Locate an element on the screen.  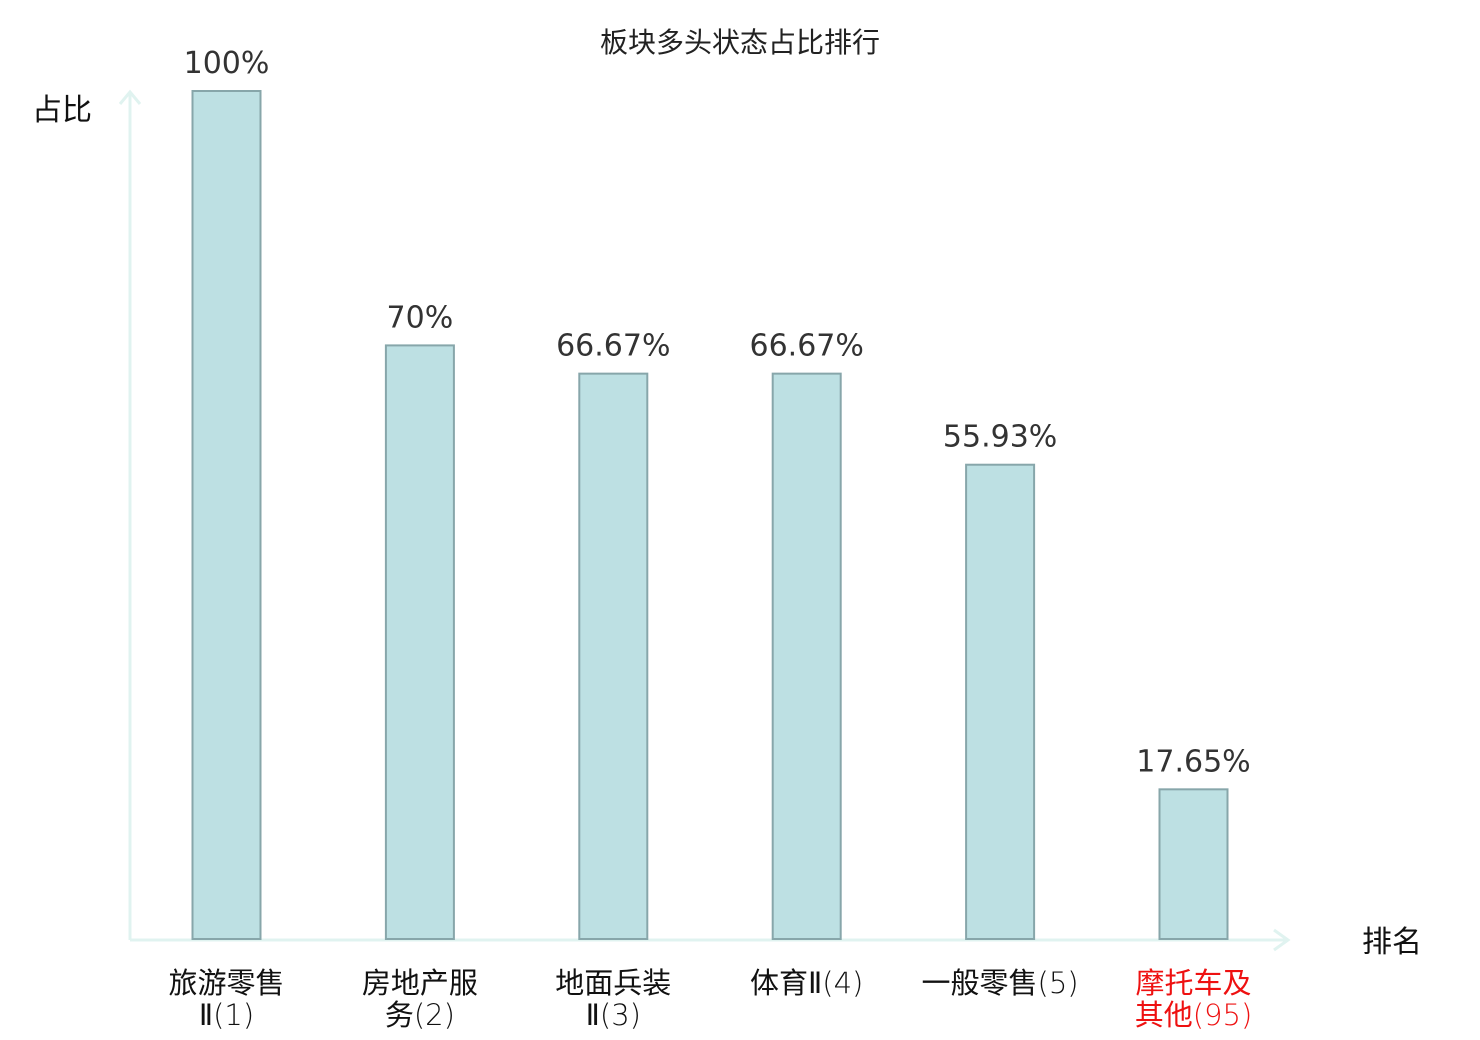
category-label-4-line-1: 体育Ⅱ(4) is located at coordinates (806, 983).